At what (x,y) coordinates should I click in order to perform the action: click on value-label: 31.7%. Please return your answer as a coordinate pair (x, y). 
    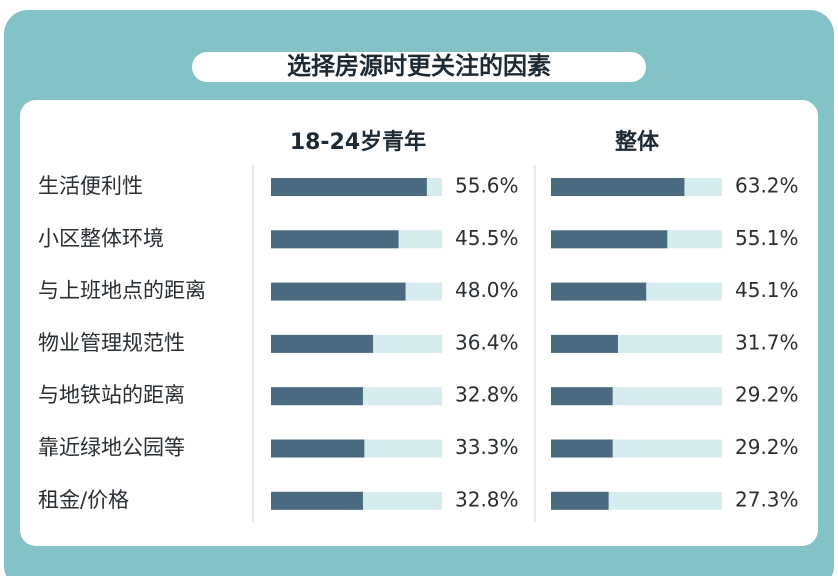
    Looking at the image, I should click on (767, 342).